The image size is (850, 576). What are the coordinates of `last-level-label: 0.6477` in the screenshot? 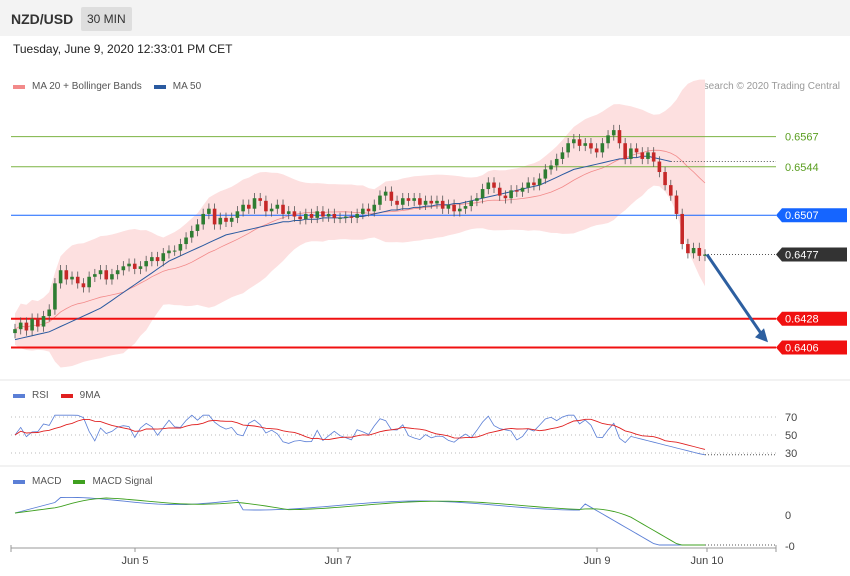 It's located at (802, 256).